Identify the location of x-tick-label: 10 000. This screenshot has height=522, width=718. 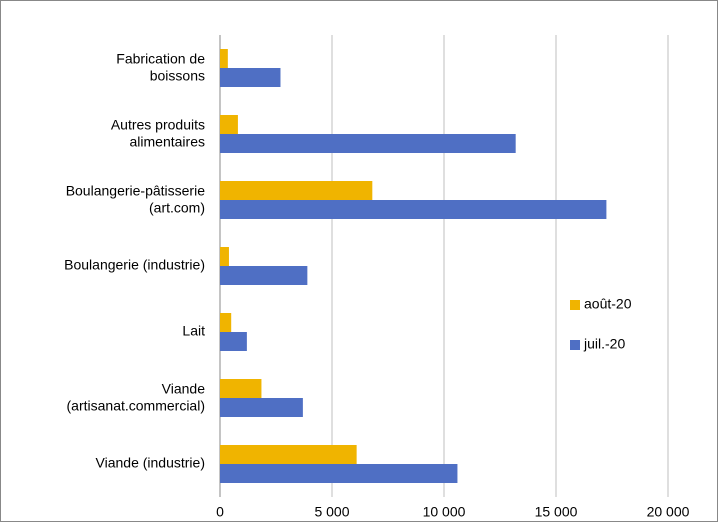
(444, 512).